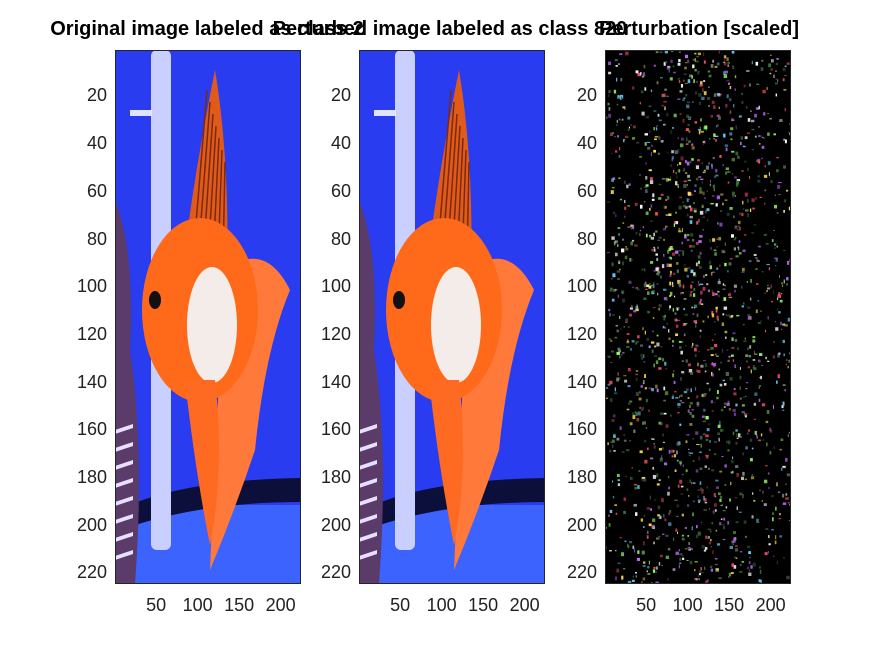 This screenshot has height=656, width=875. What do you see at coordinates (586, 238) in the screenshot?
I see `y-tick-label: 80` at bounding box center [586, 238].